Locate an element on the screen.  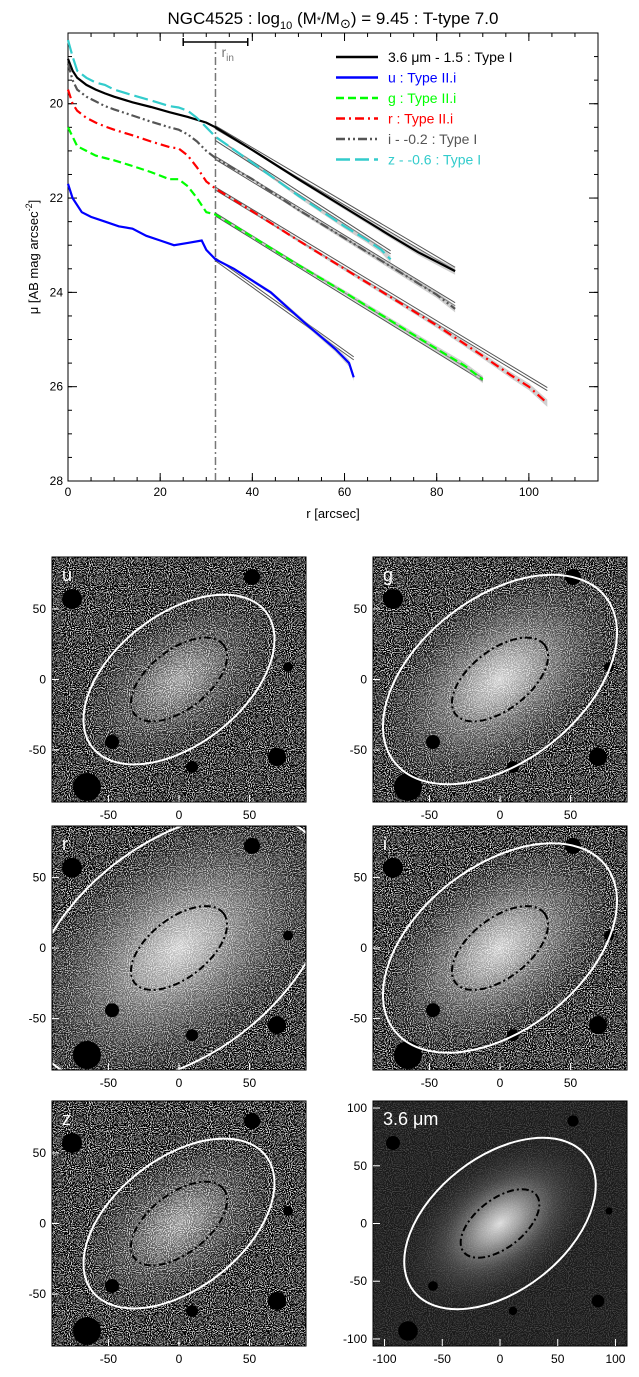
y-tick-label: 20 is located at coordinates (57, 104).